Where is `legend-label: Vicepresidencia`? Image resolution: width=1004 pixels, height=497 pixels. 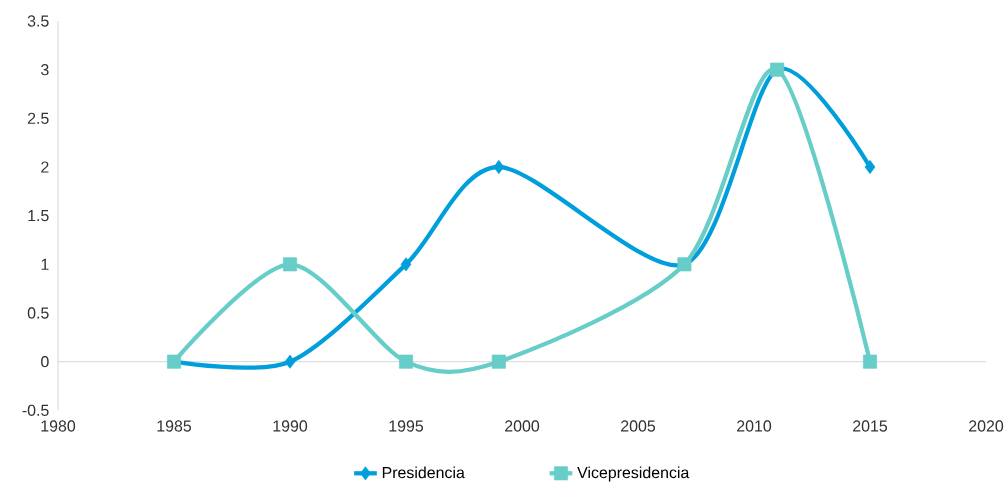 legend-label: Vicepresidencia is located at coordinates (633, 474).